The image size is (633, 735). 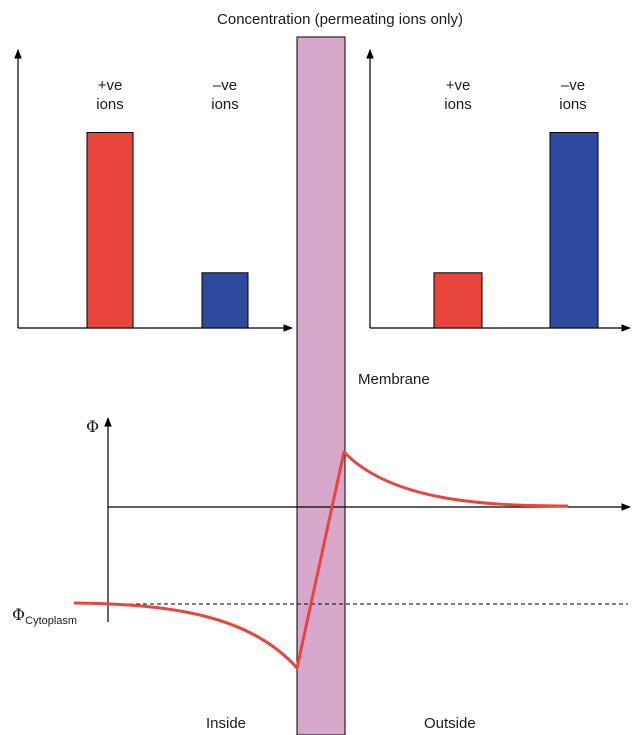 What do you see at coordinates (225, 85) in the screenshot?
I see `left-negative-ion-label-line1: –ve` at bounding box center [225, 85].